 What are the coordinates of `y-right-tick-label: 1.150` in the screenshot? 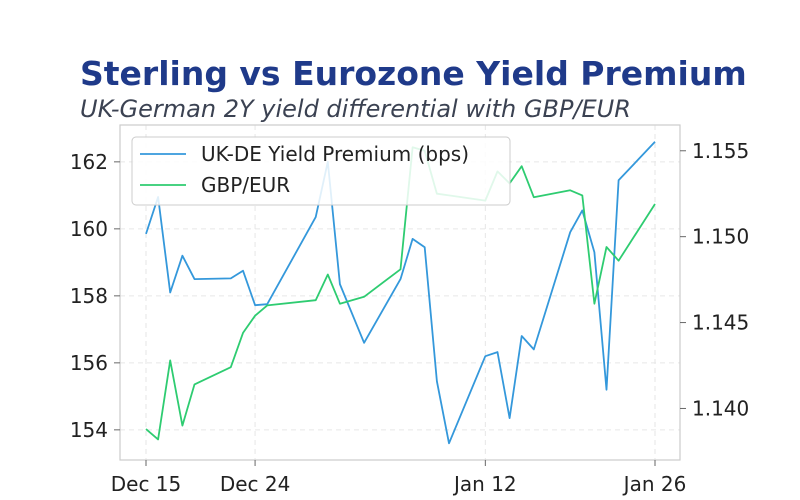 It's located at (720, 237).